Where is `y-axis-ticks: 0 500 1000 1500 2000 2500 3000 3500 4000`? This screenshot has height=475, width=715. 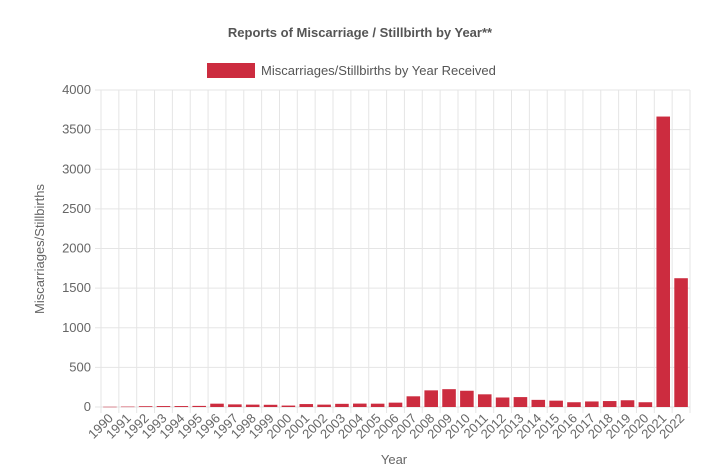 y-axis-ticks: 0 500 1000 1500 2000 2500 3000 3500 4000 is located at coordinates (76, 248).